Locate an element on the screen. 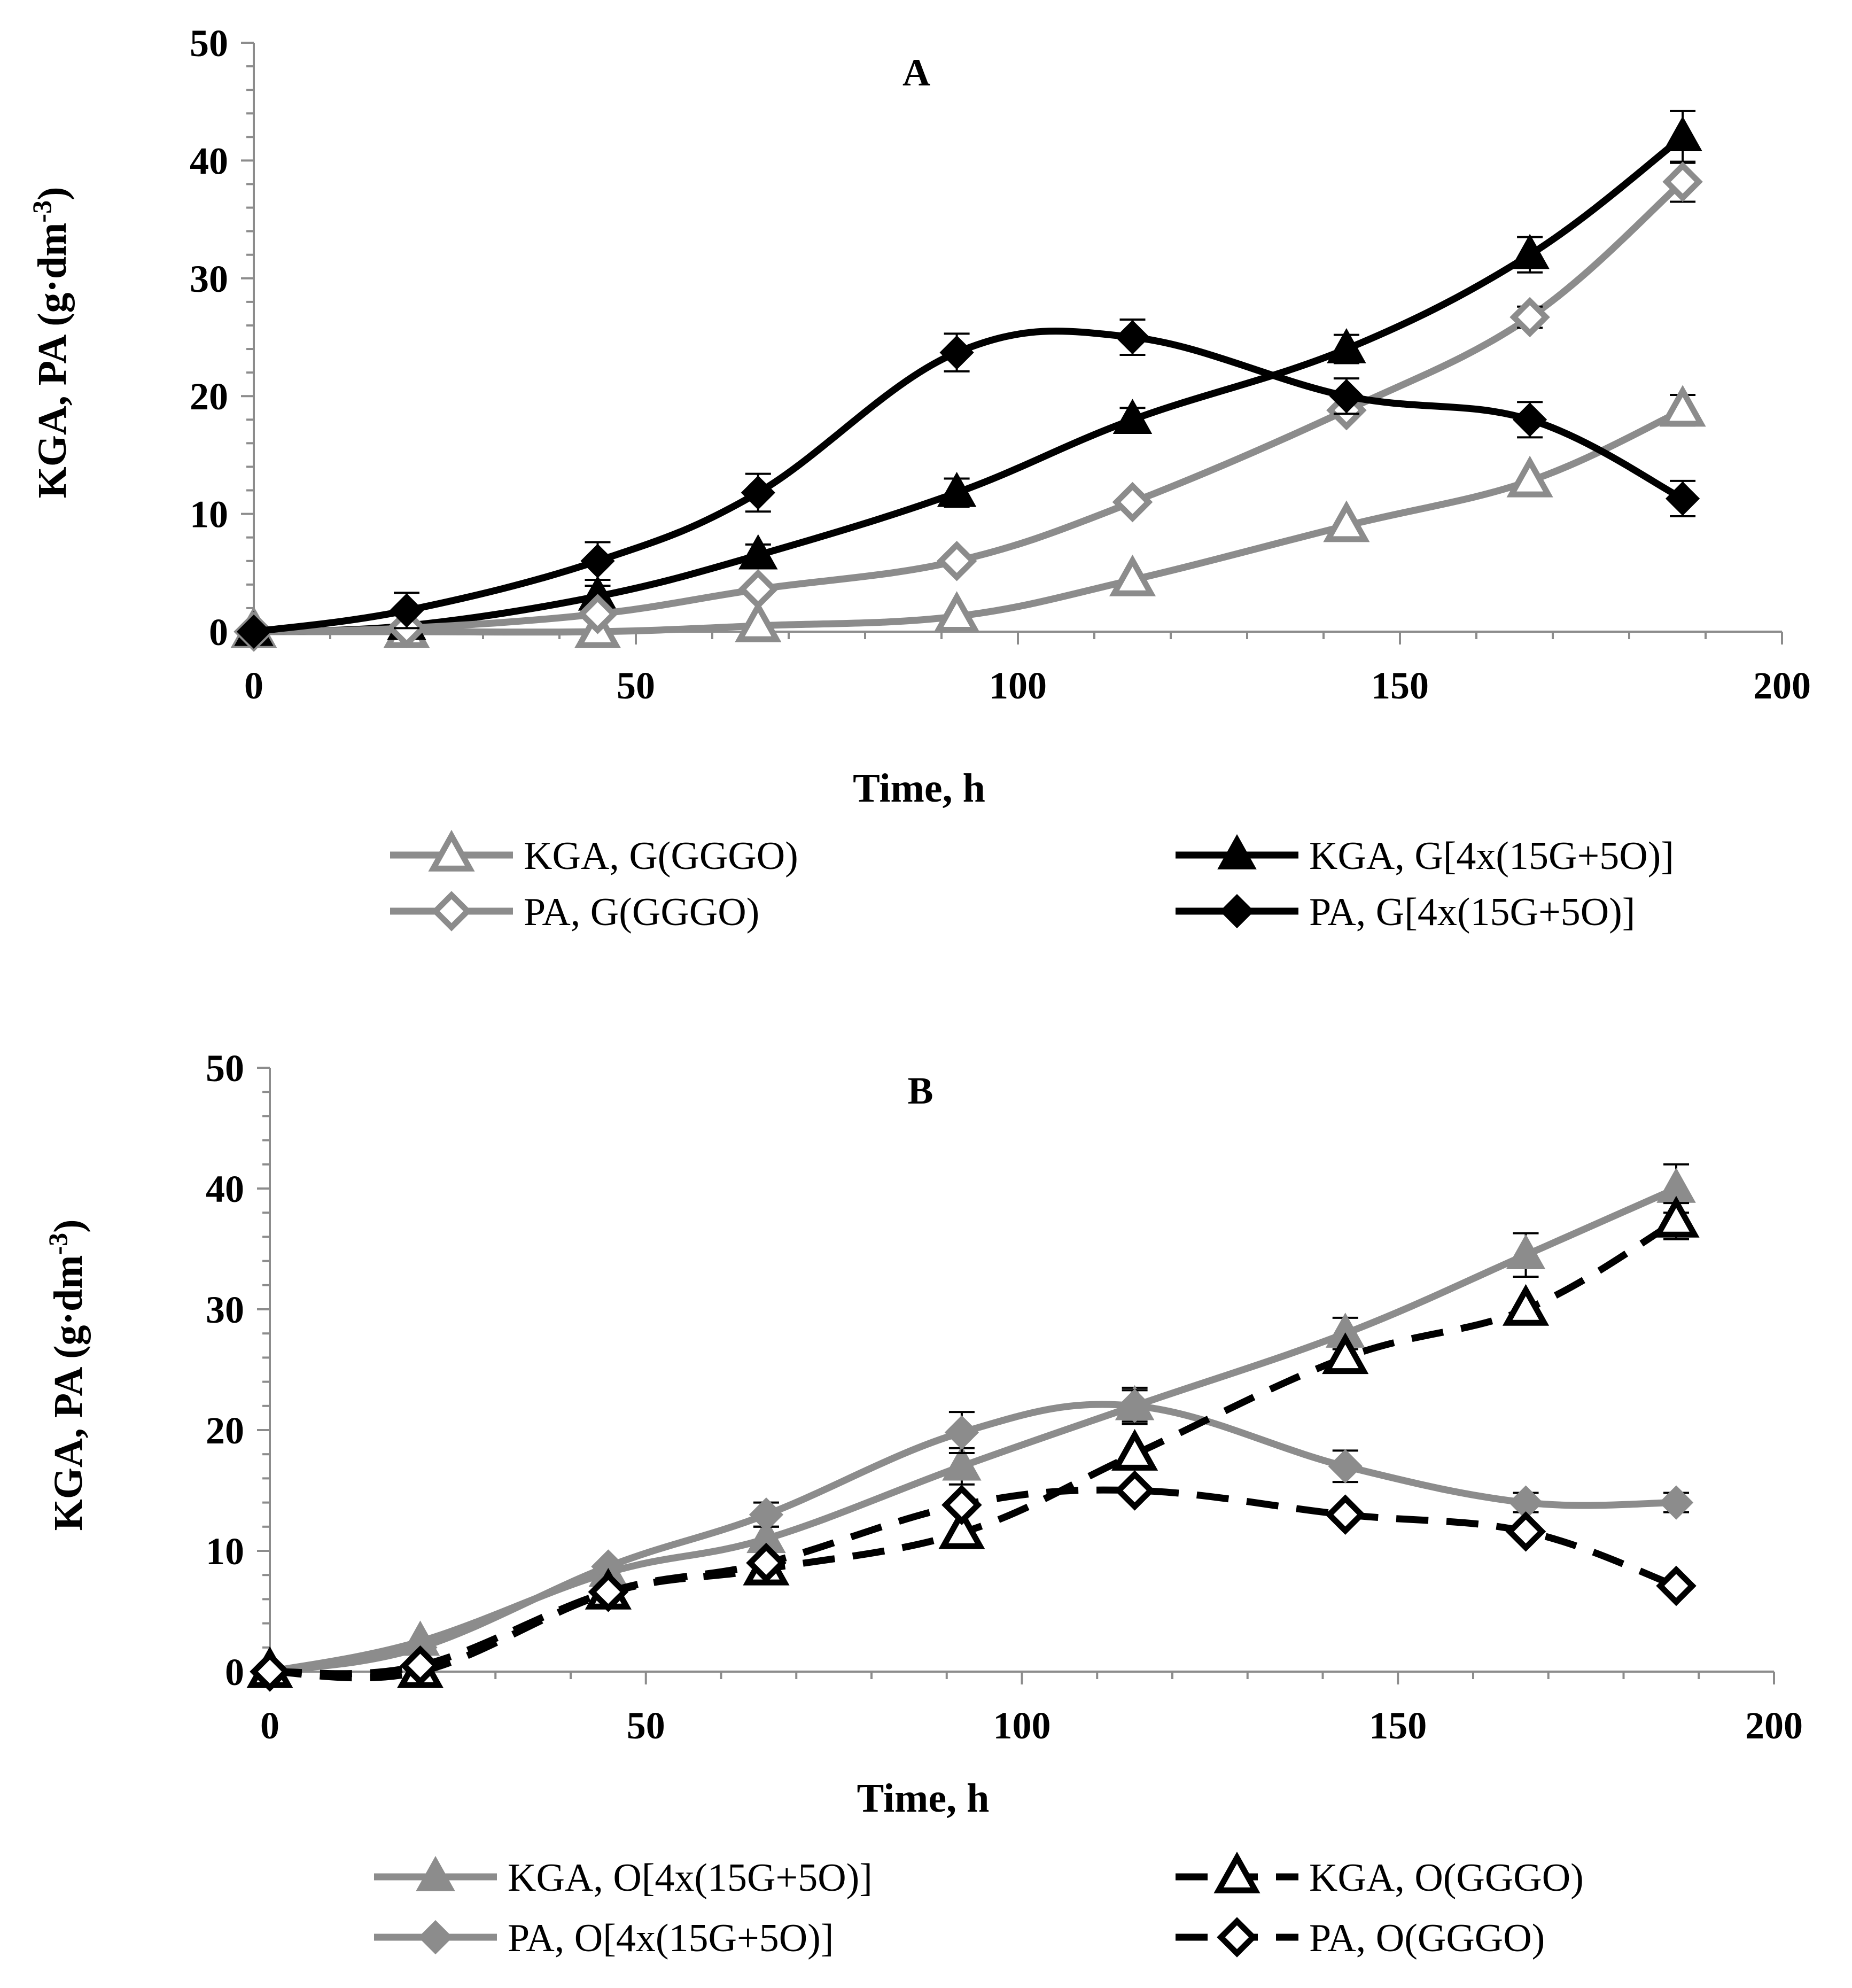 The width and height of the screenshot is (1852, 1988). y-tick-label: 10 is located at coordinates (225, 1551).